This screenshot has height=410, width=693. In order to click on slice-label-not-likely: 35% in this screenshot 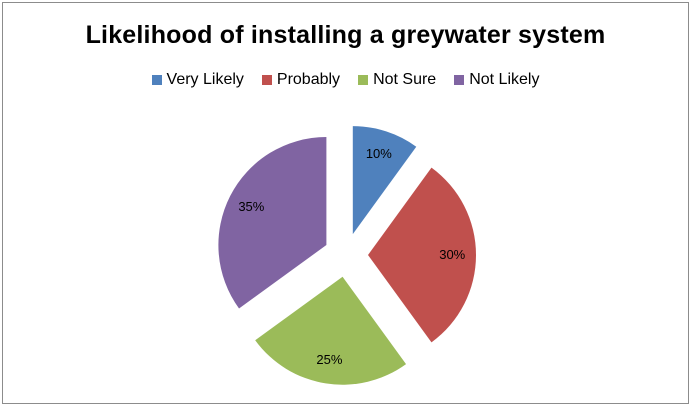, I will do `click(251, 206)`.